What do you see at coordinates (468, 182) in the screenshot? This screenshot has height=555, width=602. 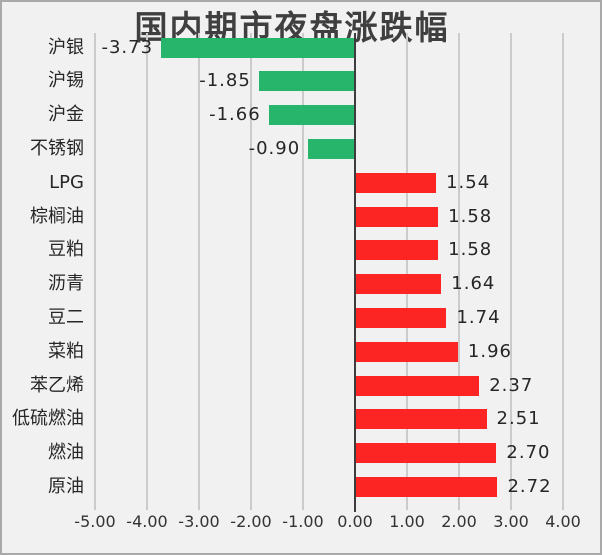 I see `value-label: 1.54` at bounding box center [468, 182].